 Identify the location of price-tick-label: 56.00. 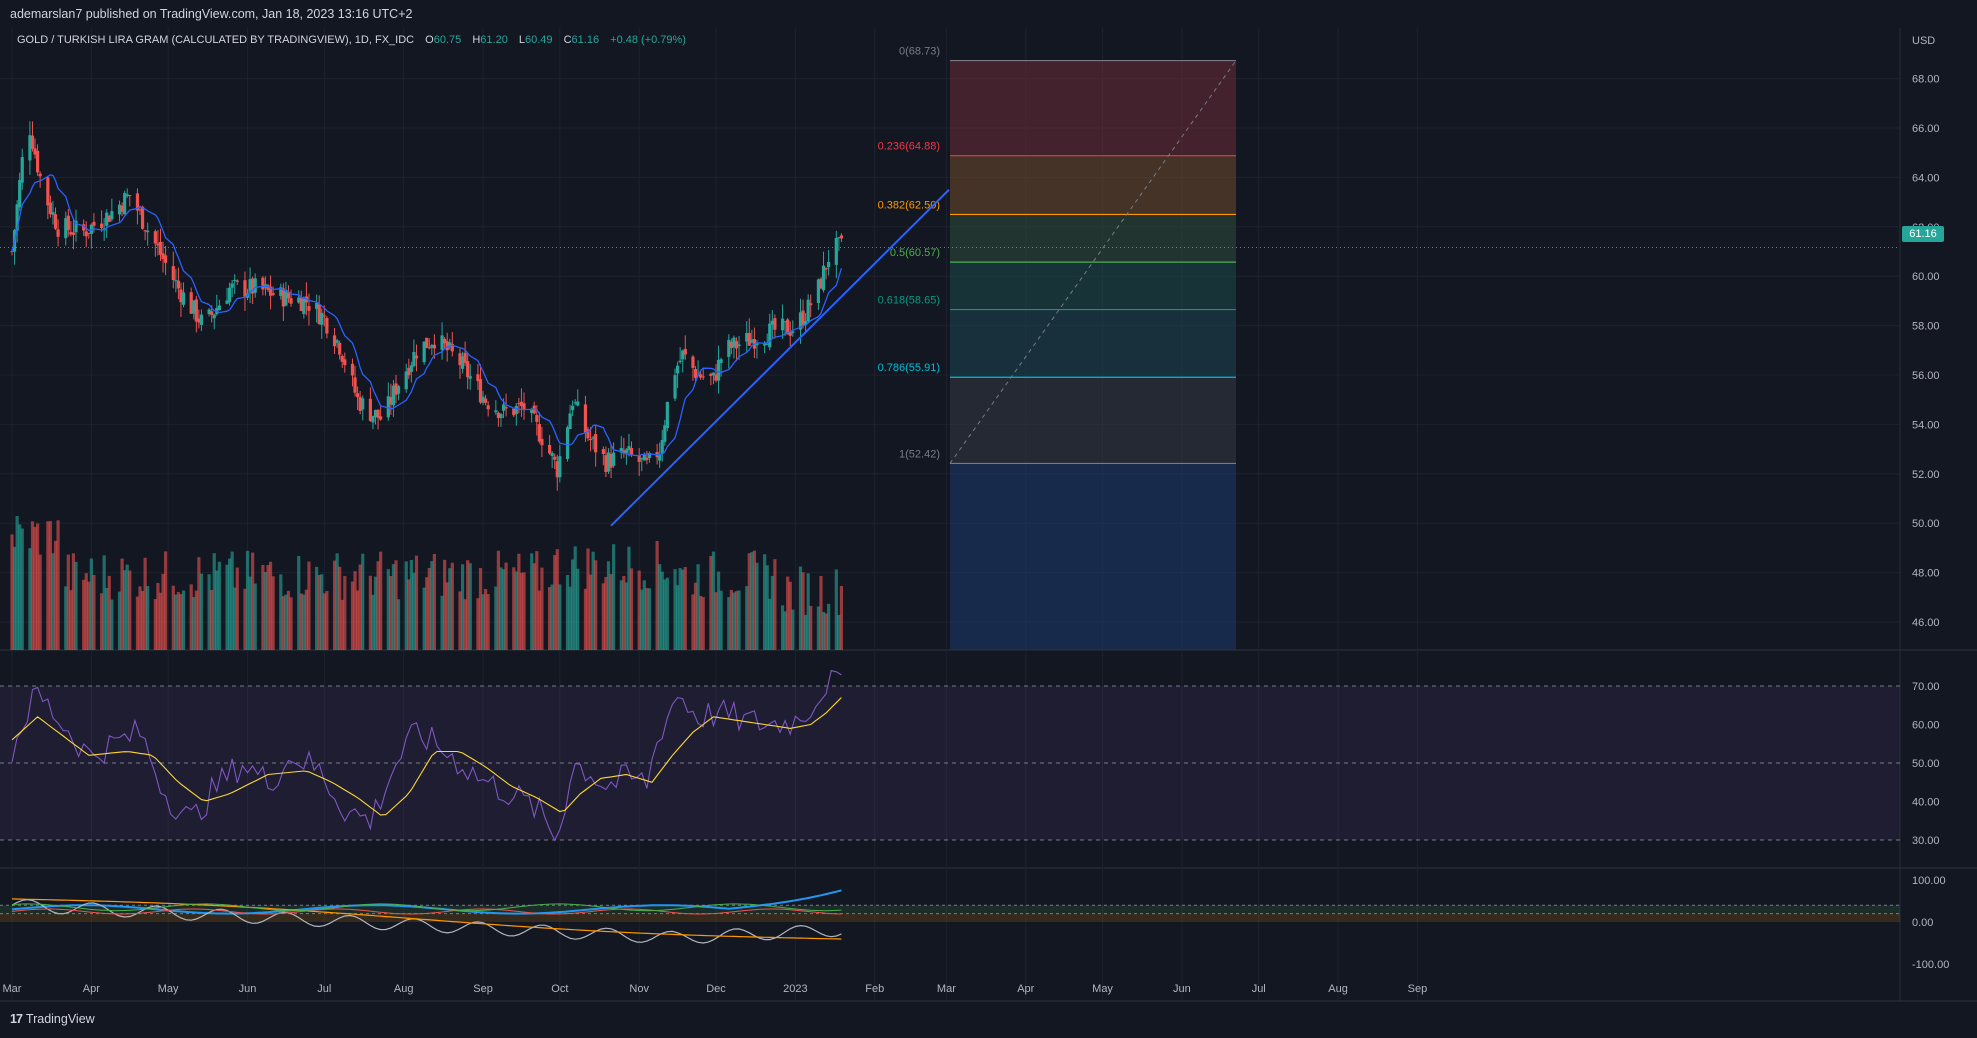
(1926, 376).